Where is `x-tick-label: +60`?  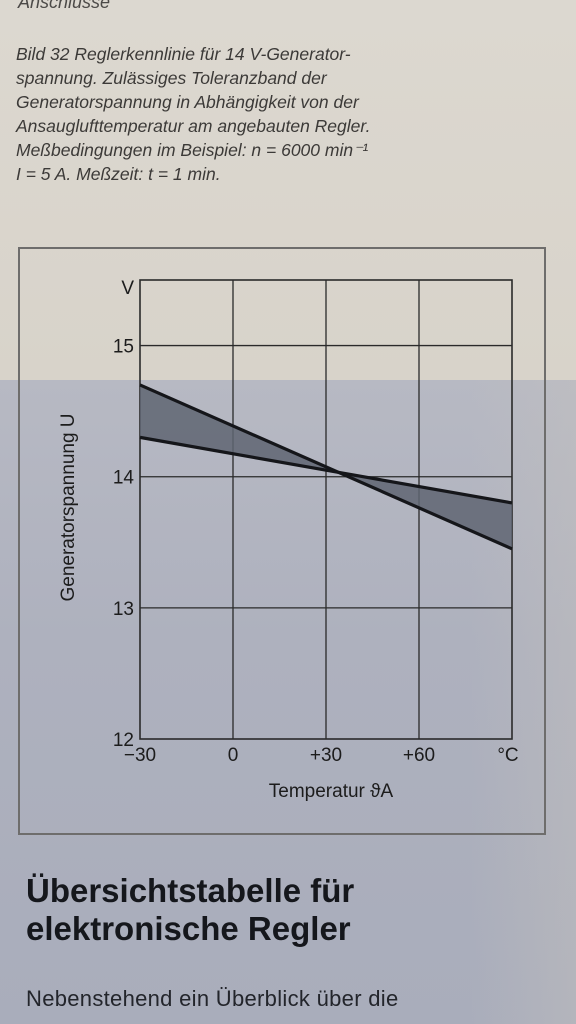 x-tick-label: +60 is located at coordinates (419, 755).